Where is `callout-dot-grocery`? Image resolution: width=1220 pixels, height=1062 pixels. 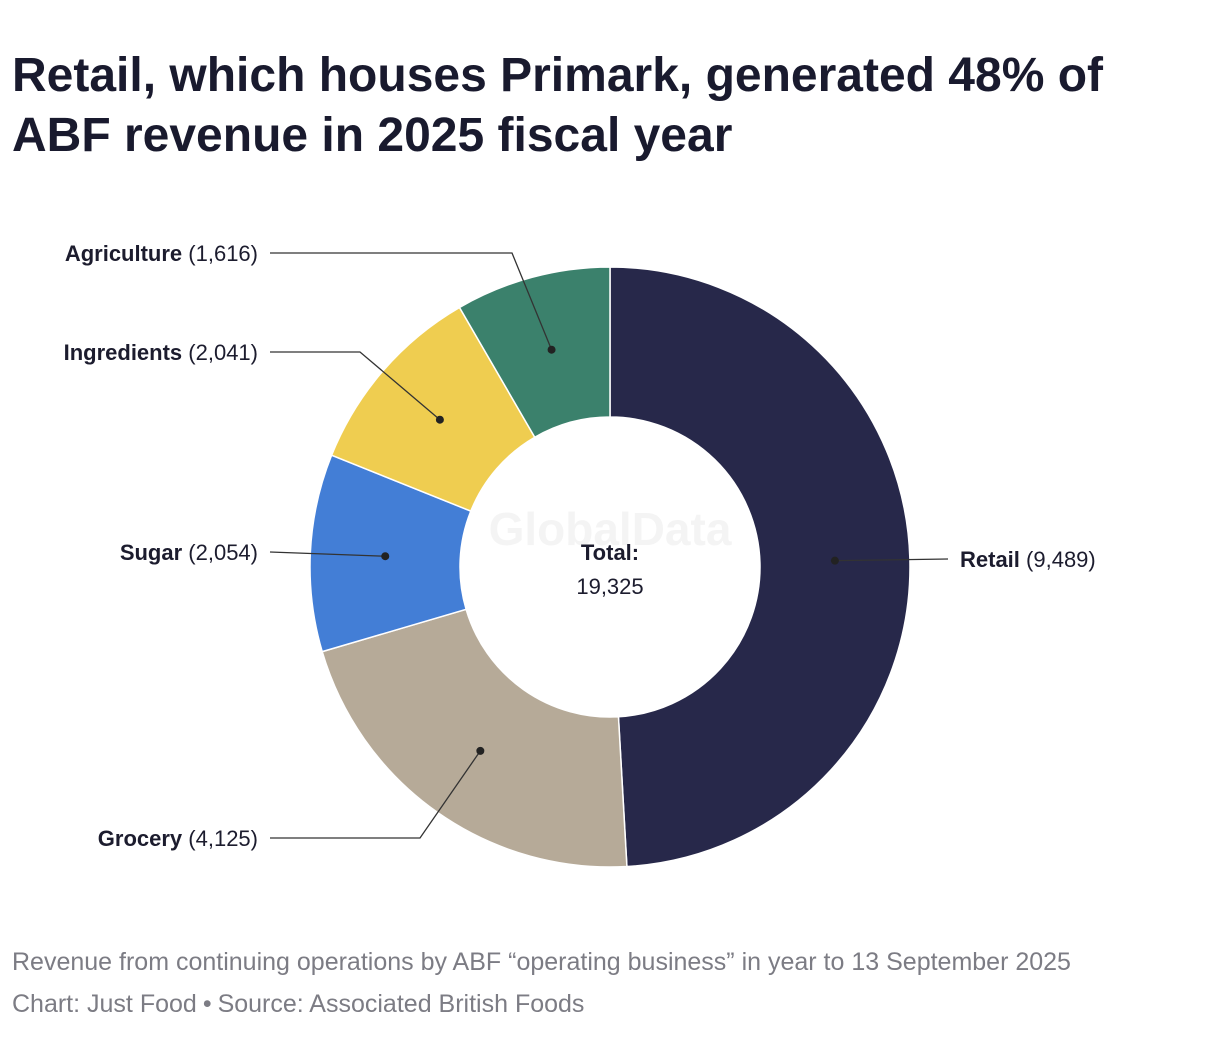
callout-dot-grocery is located at coordinates (480, 750).